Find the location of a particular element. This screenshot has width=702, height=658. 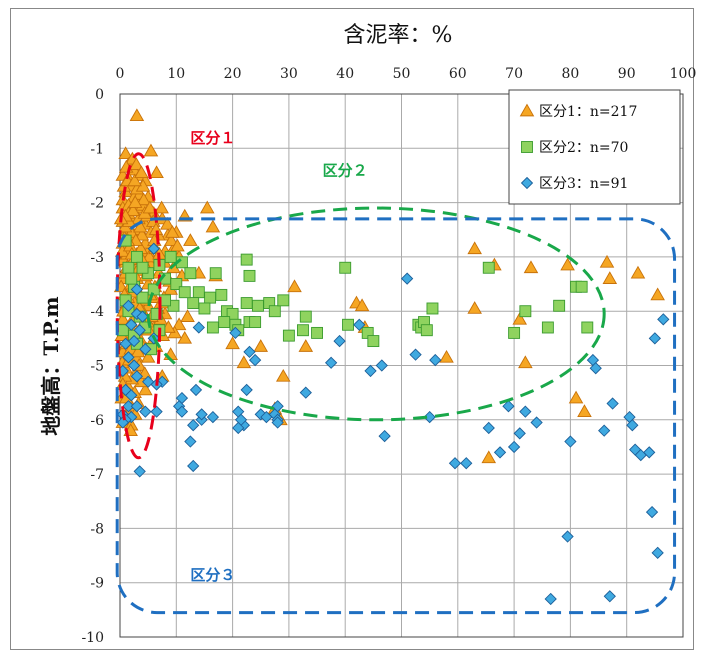

legend-marker-diamond is located at coordinates (527, 183).